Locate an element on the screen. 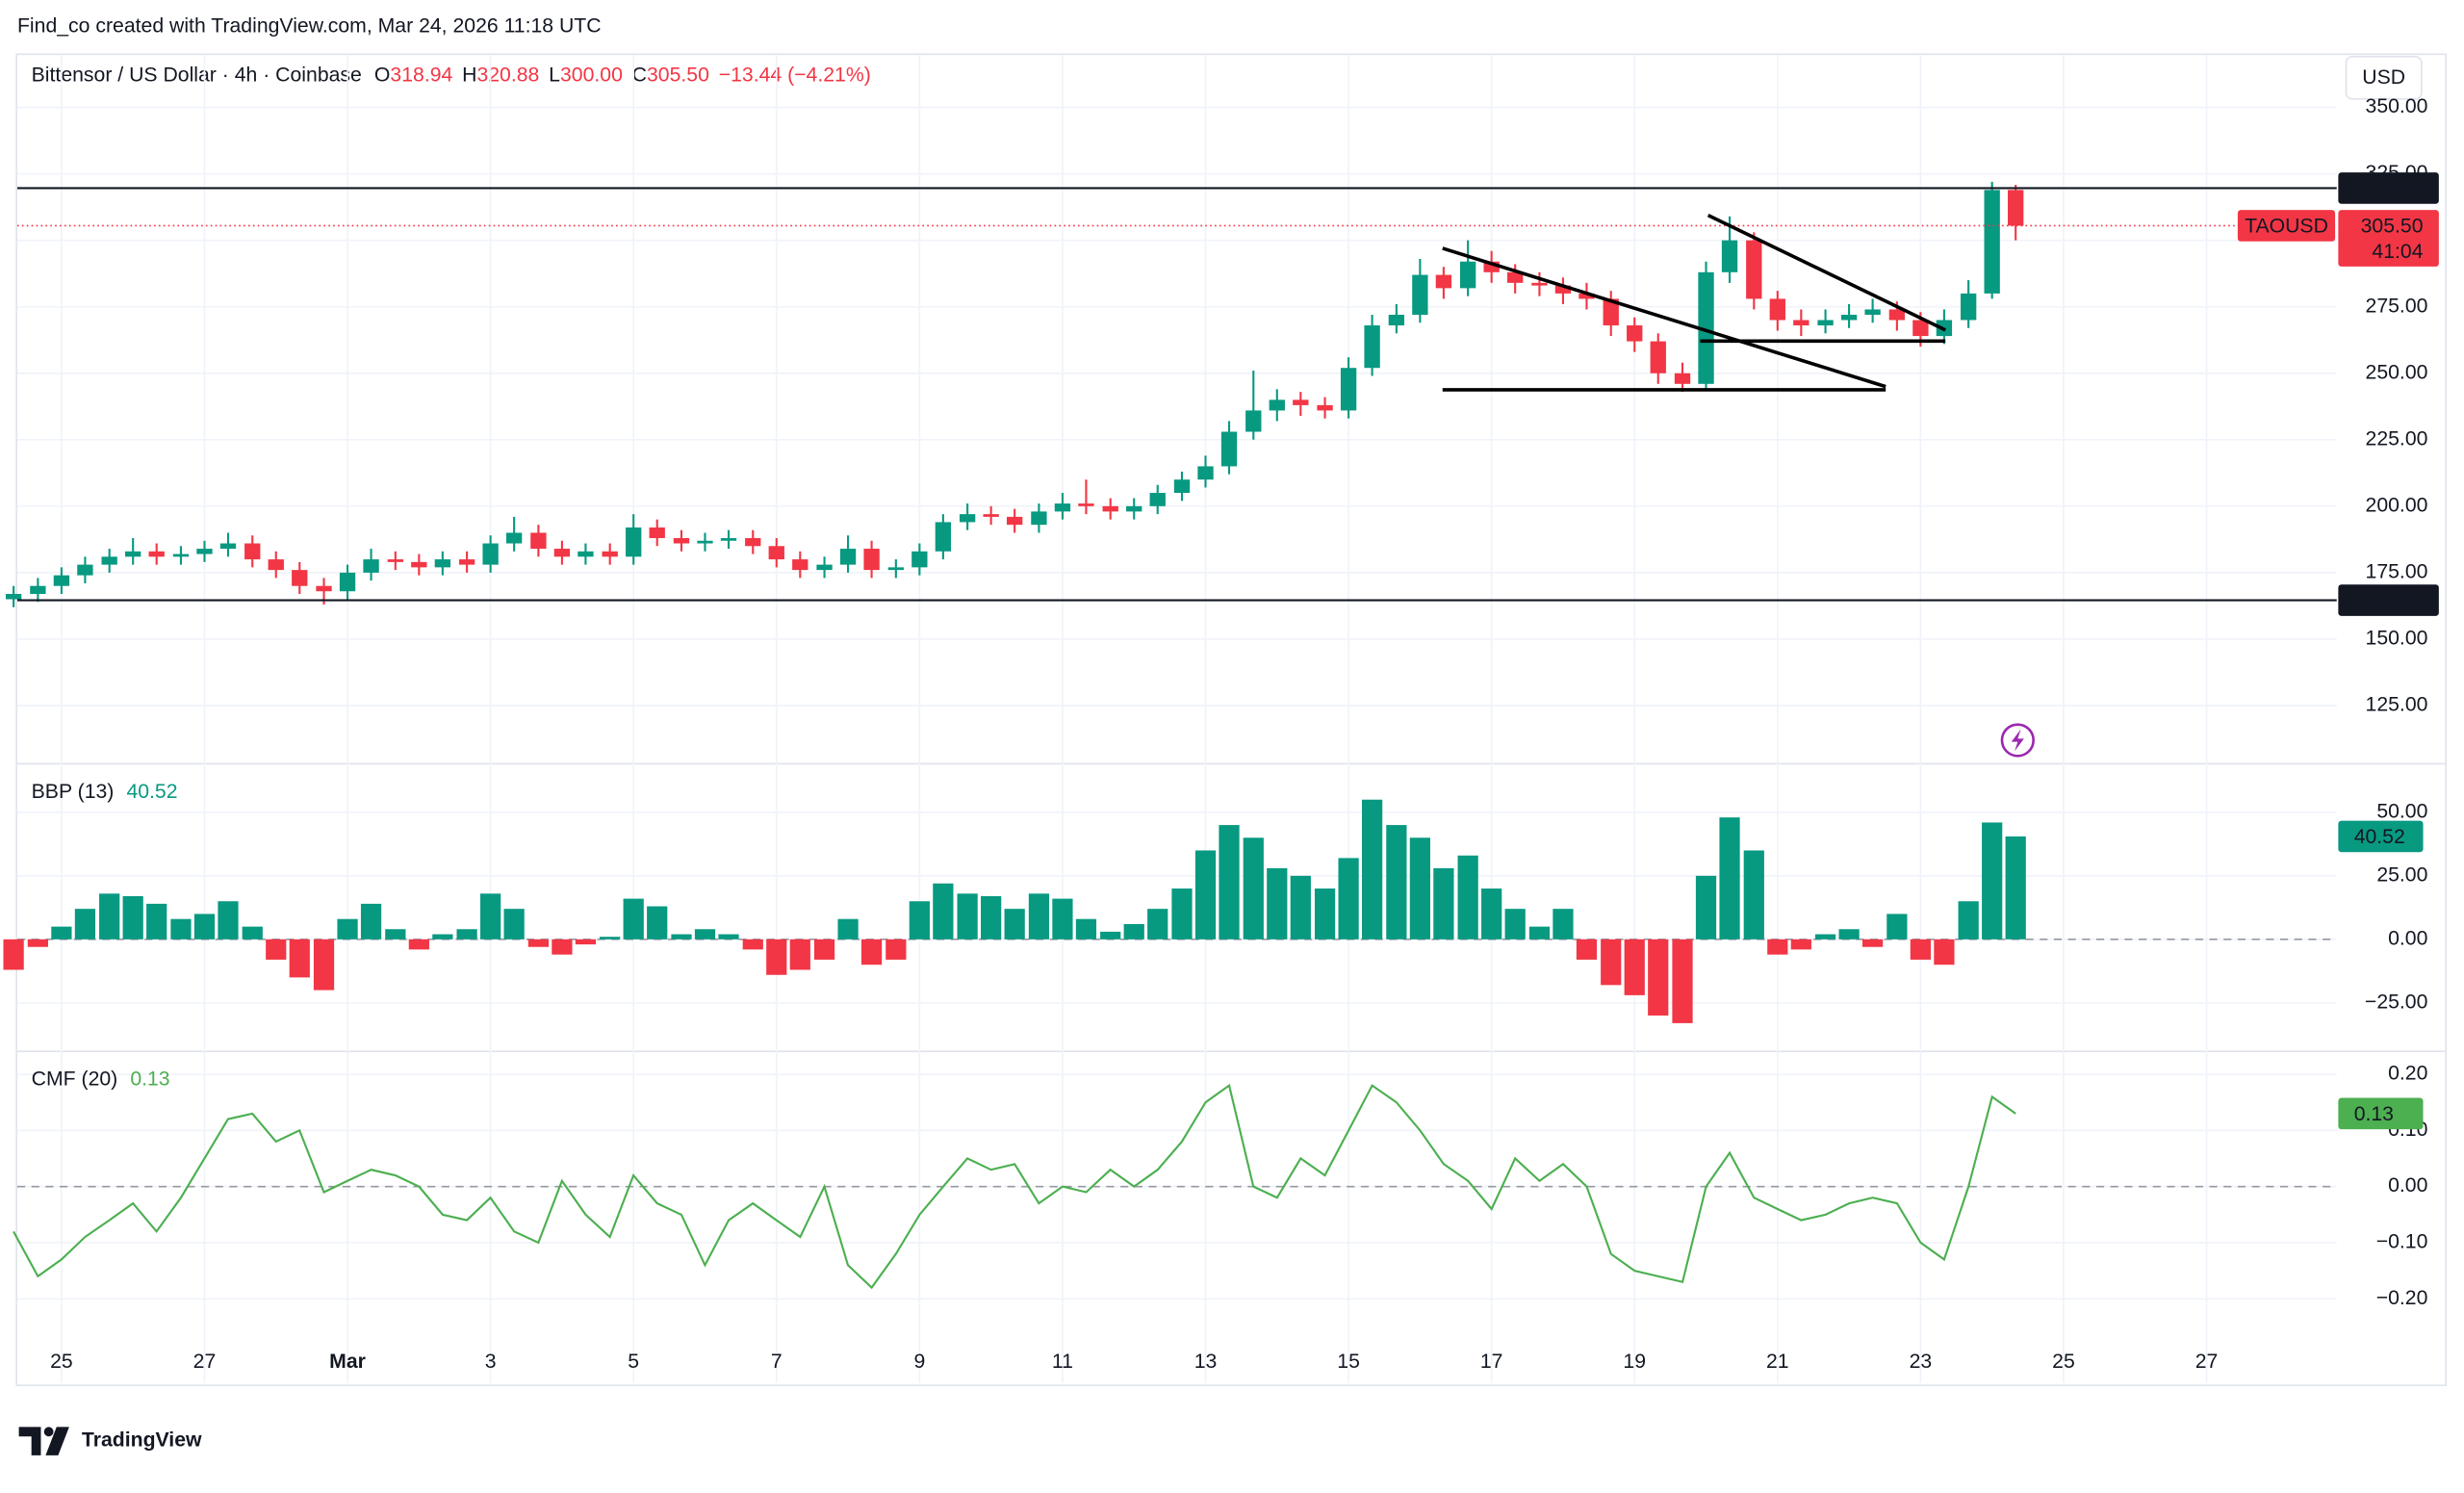  x-tick-label: 5 is located at coordinates (633, 1362).